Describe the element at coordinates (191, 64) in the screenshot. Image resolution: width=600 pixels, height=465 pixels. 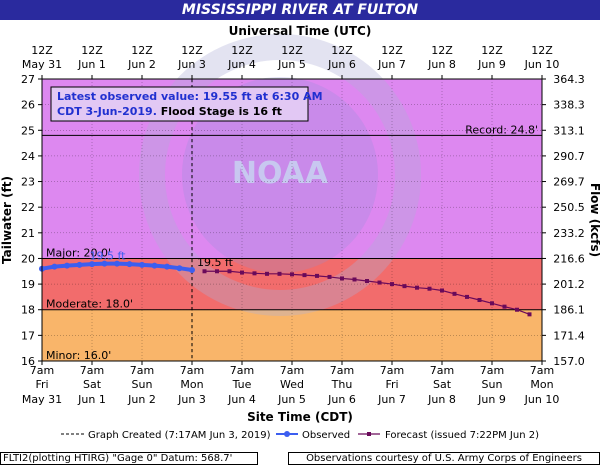
I see `top-tick-date: Jun 3` at that location.